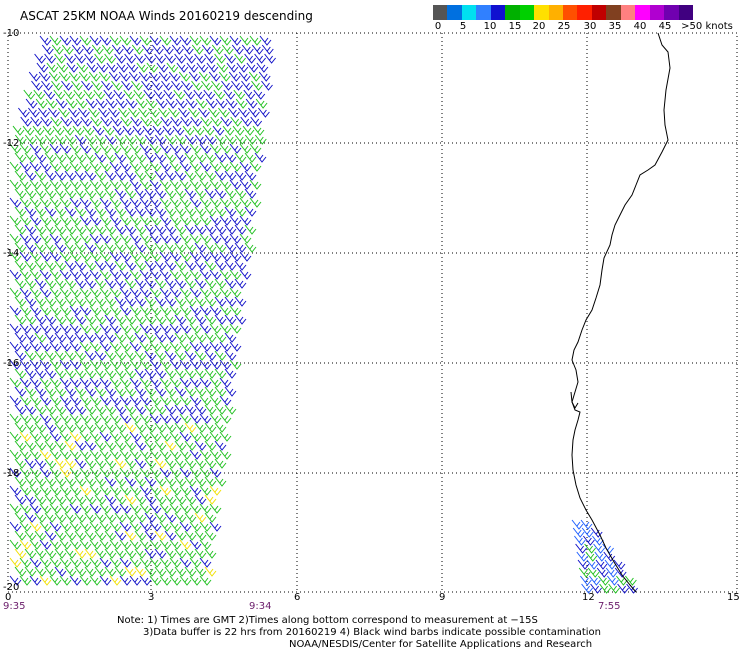 Image resolution: width=740 pixels, height=650 pixels. Describe the element at coordinates (609, 606) in the screenshot. I see `time-label: 7:55` at that location.